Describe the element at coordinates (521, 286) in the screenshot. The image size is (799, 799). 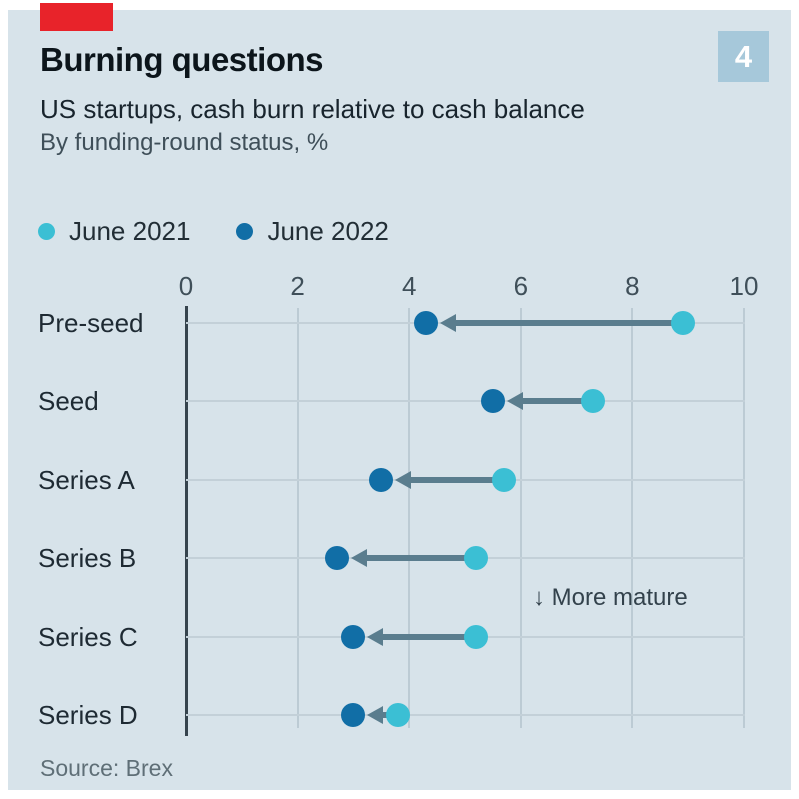
I see `x-tick-label: 6` at that location.